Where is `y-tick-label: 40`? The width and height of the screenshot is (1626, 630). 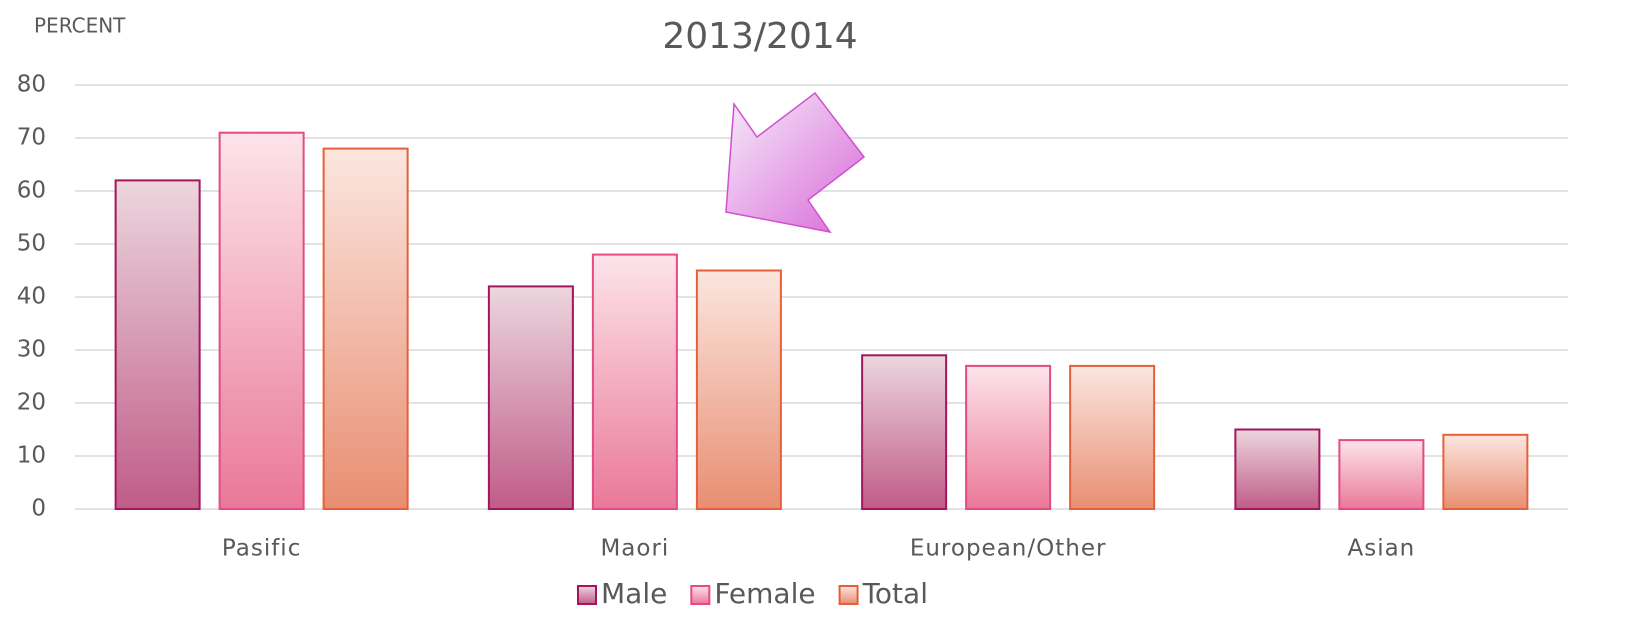
y-tick-label: 40 is located at coordinates (31, 297).